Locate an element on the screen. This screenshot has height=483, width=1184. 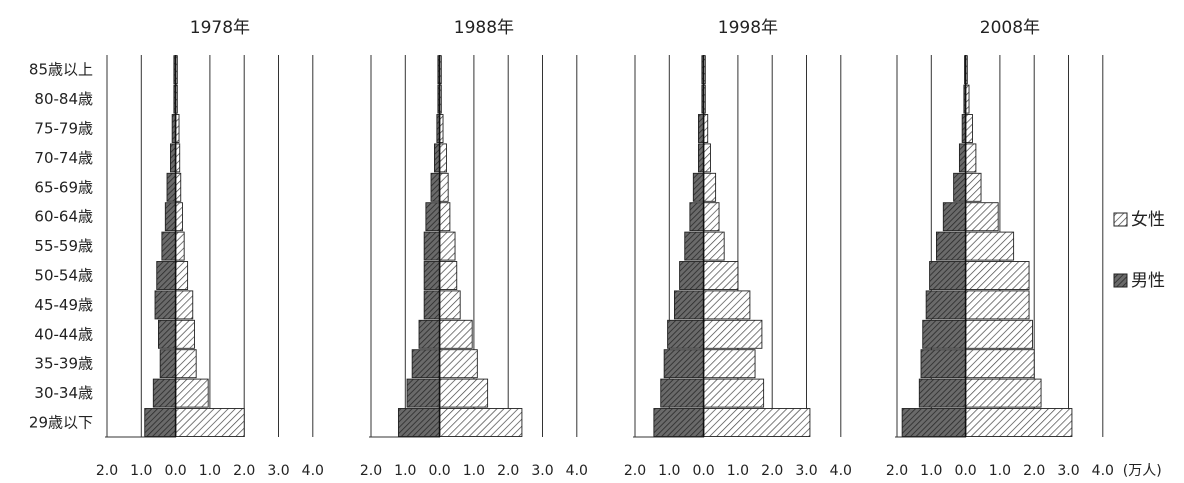
category-label: 70-74歳 is located at coordinates (63, 158).